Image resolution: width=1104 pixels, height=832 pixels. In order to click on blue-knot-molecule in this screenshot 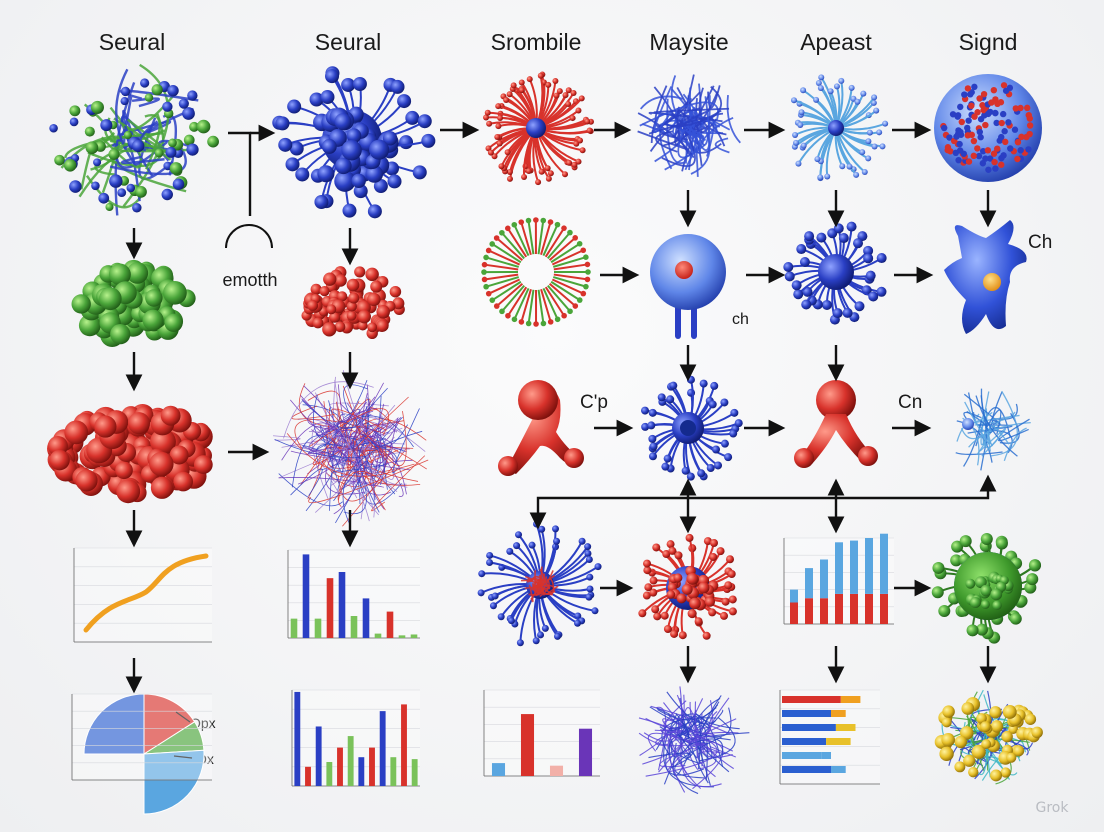, I will do `click(689, 125)`.